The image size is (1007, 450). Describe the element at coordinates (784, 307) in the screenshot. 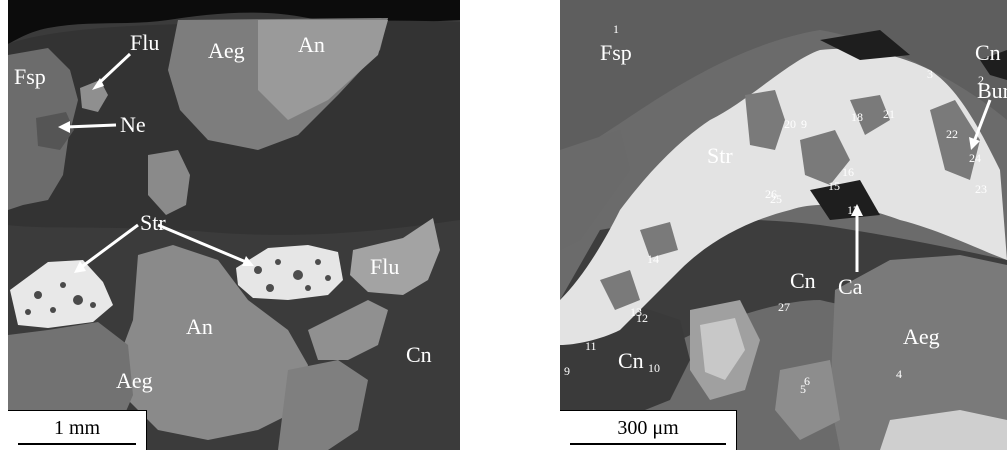

I see `point-27: 27` at that location.